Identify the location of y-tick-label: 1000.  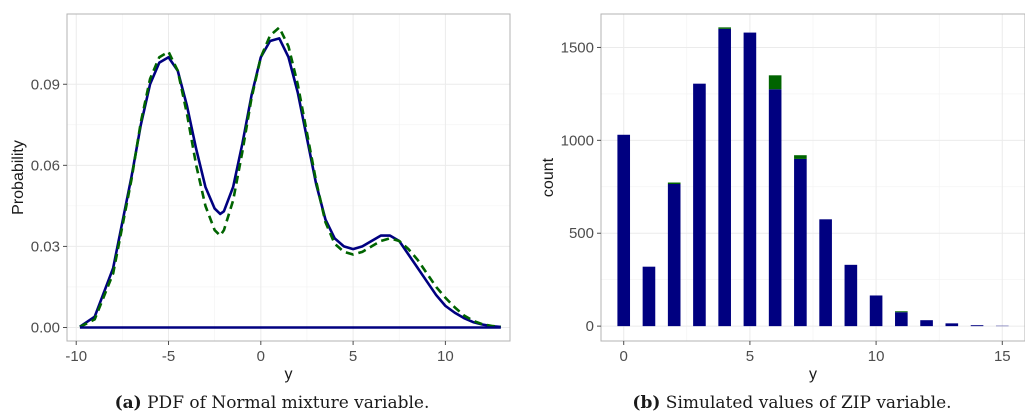
(577, 140).